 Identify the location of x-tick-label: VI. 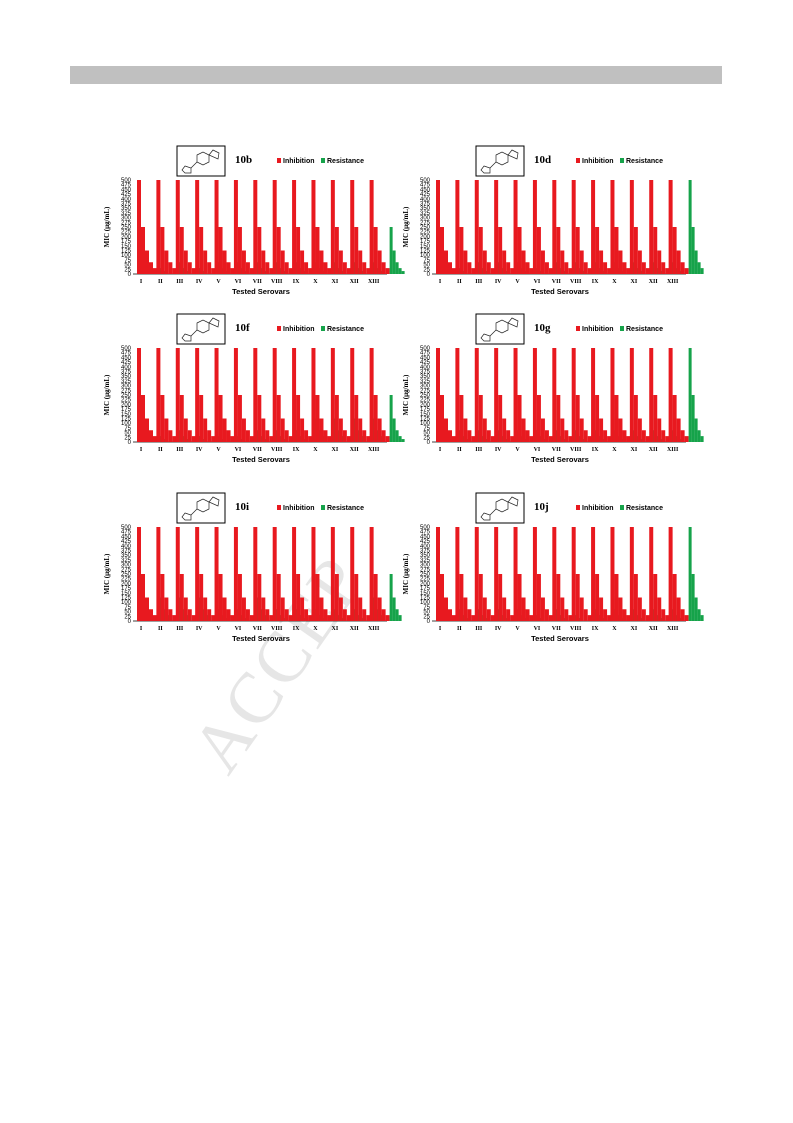
(238, 450).